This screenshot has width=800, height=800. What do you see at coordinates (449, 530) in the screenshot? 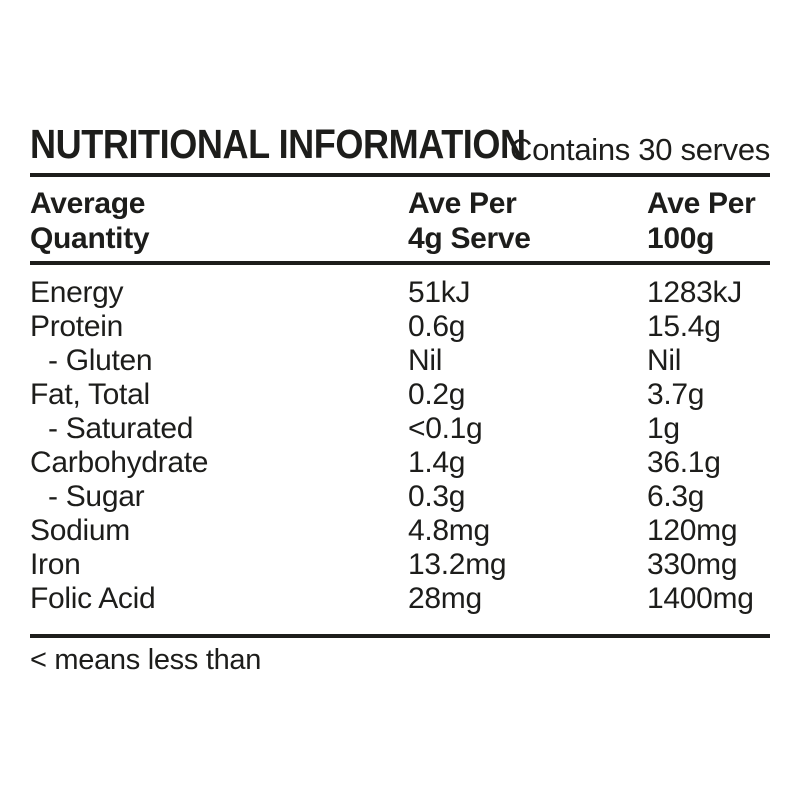
I see `value-per-serve: 4.8mg` at bounding box center [449, 530].